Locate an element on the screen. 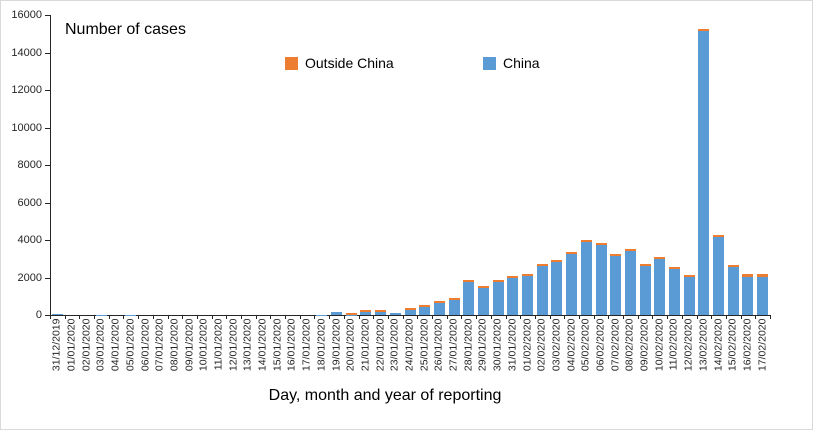 This screenshot has height=441, width=814. x-tick-label: 08/02/2020 is located at coordinates (629, 345).